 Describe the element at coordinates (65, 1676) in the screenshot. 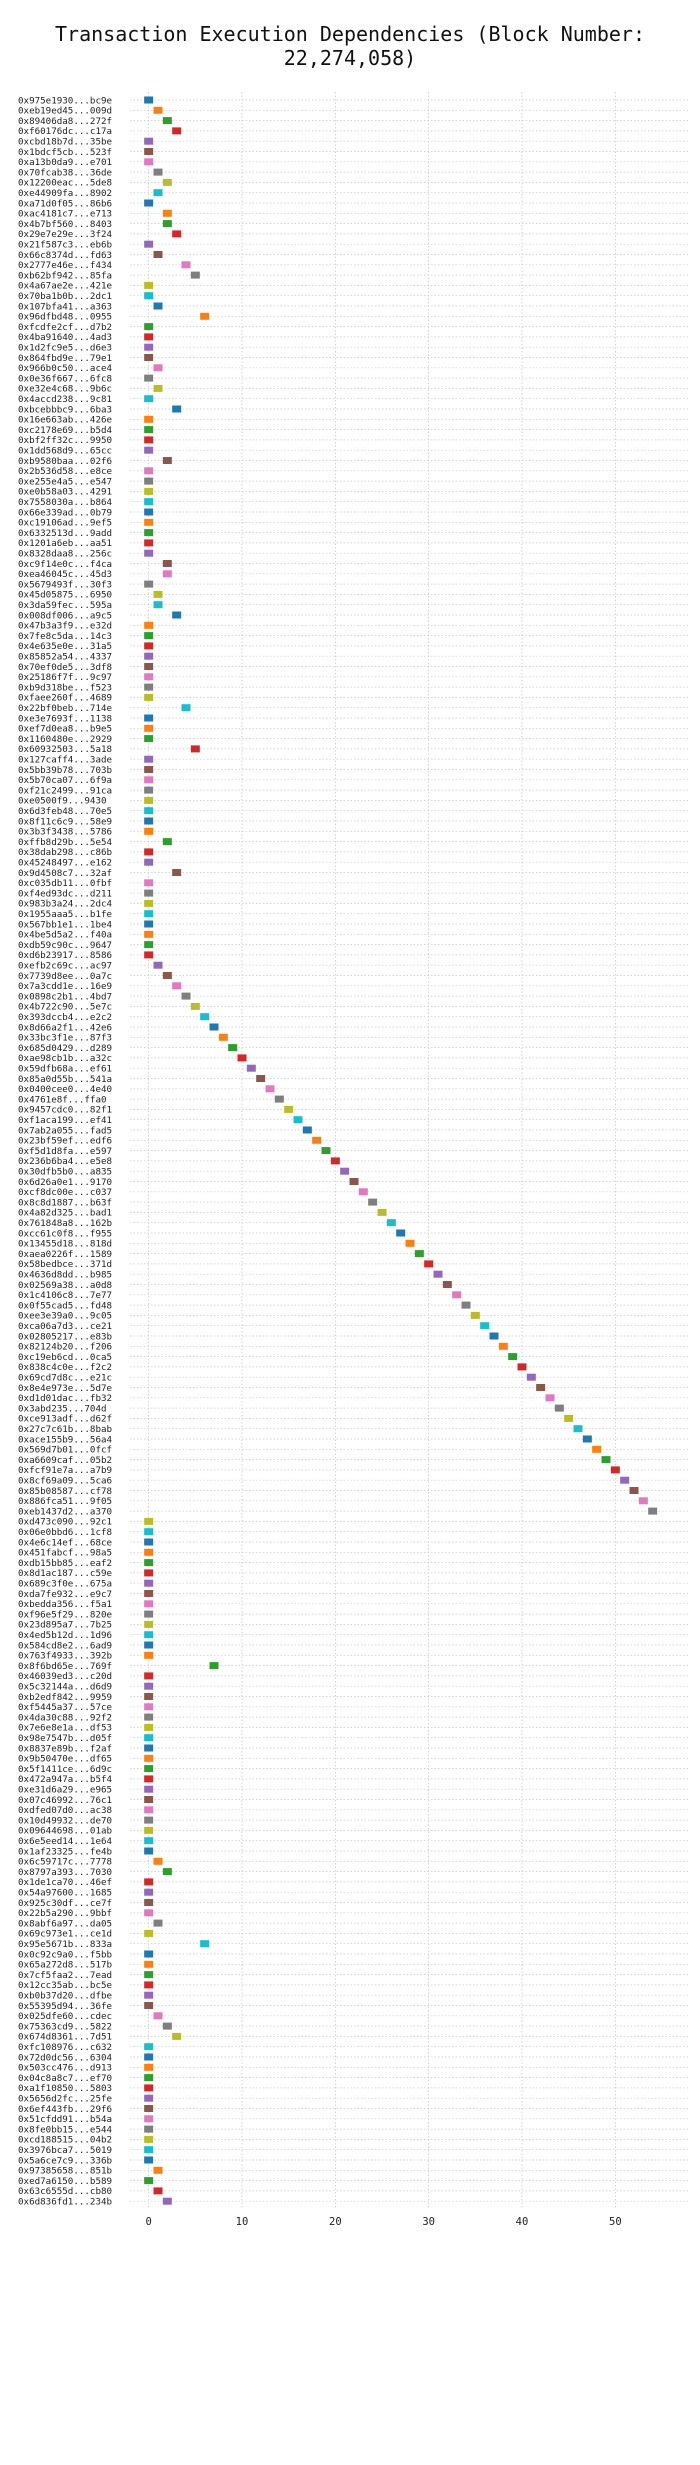

I see `y-tick-label: 0x46039ed3...c20d` at that location.